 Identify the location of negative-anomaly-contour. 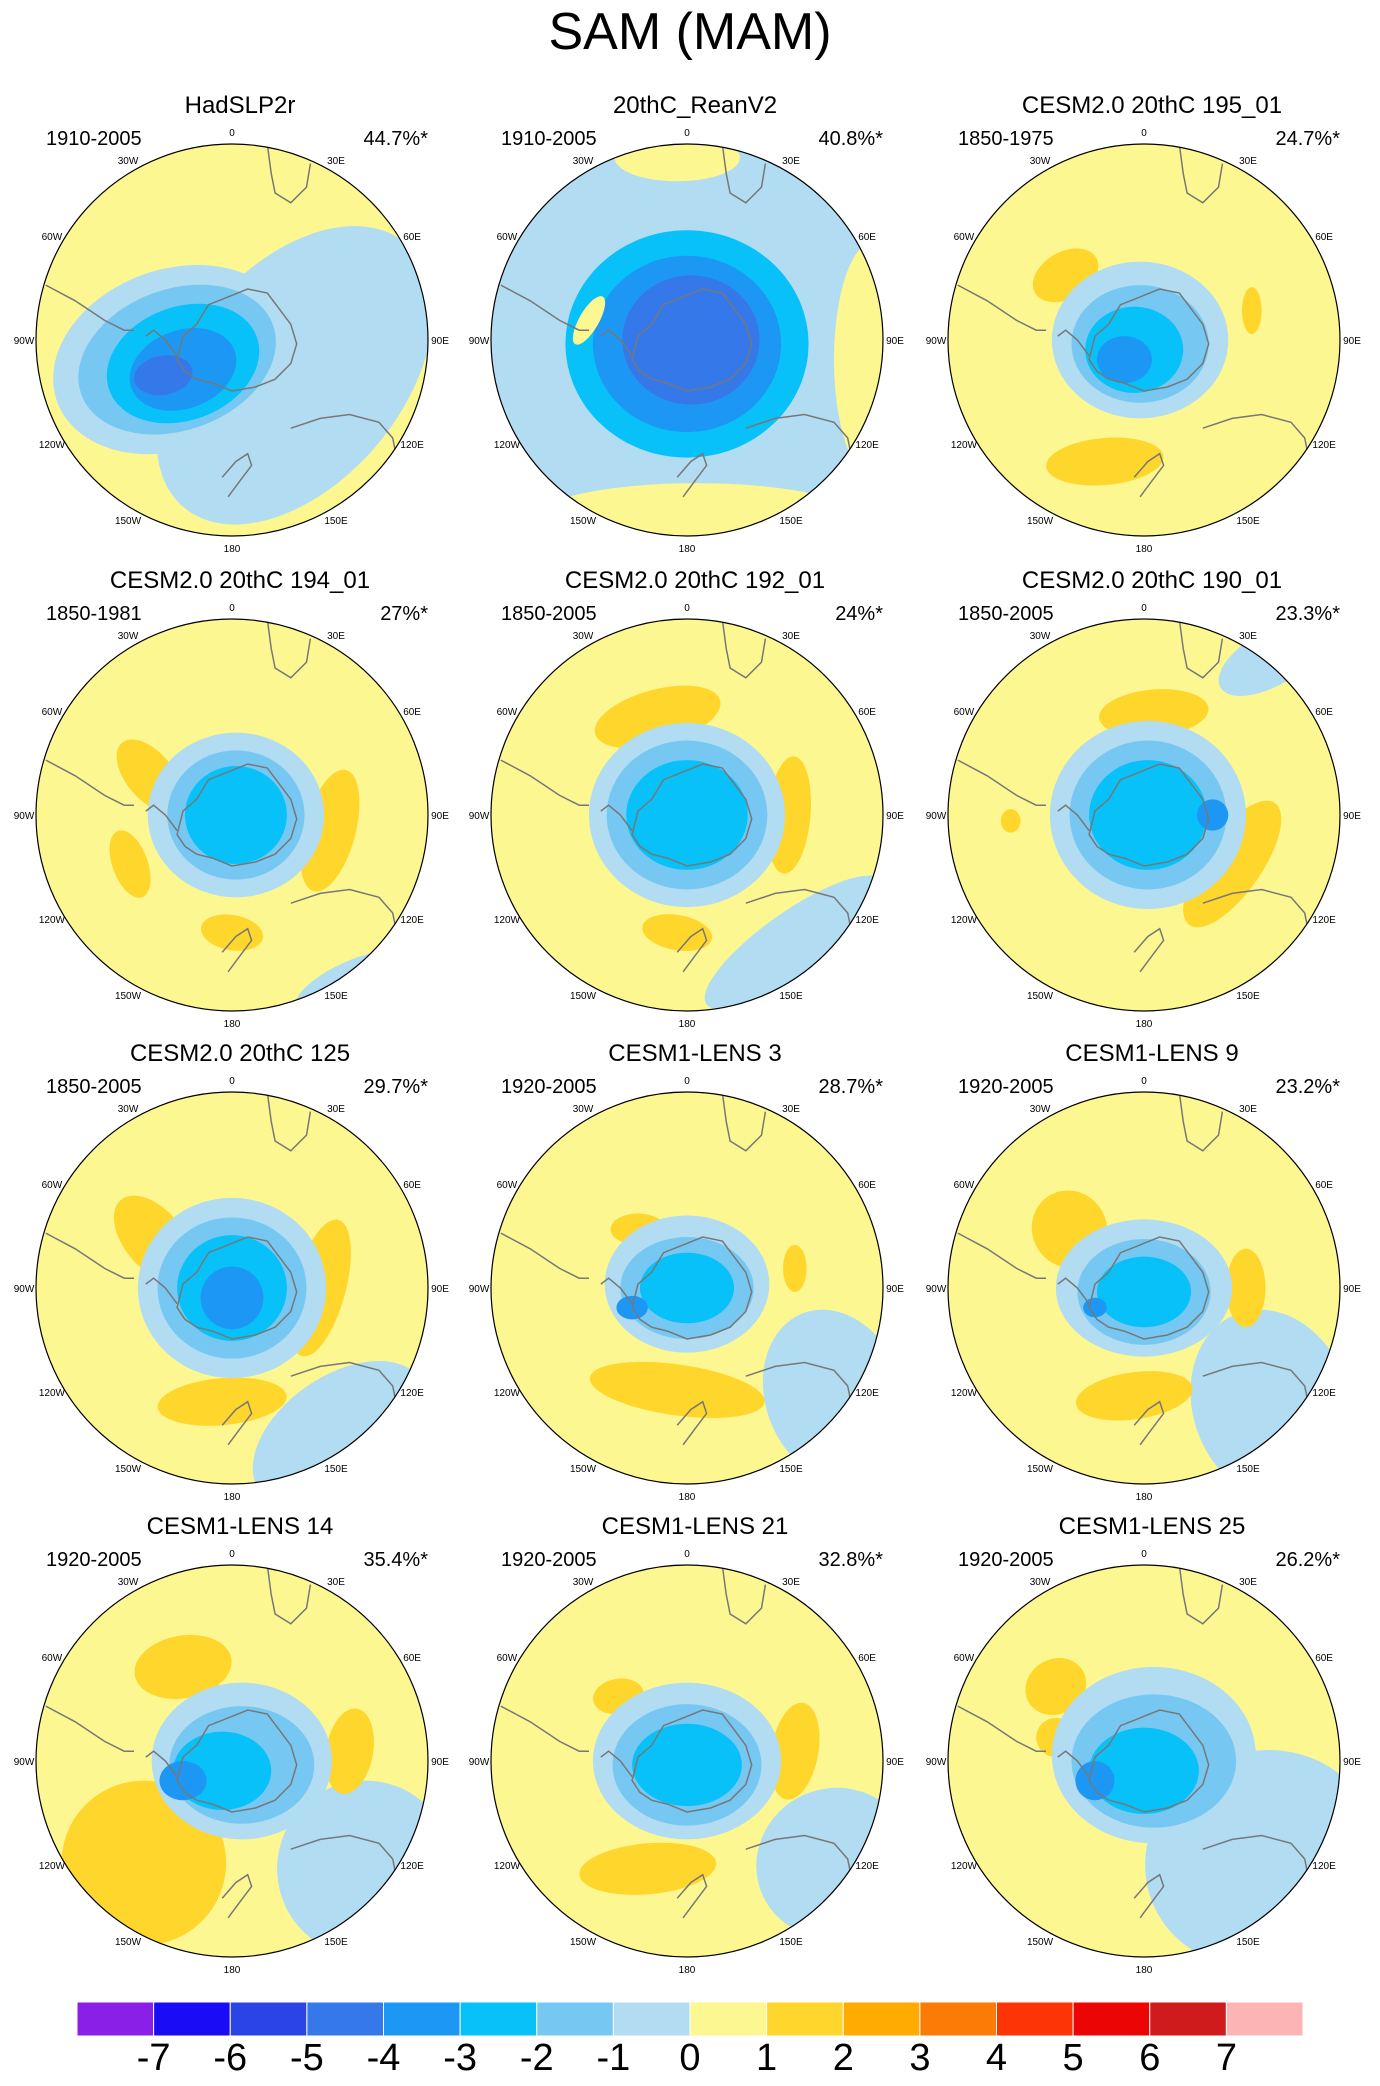
(183, 1781).